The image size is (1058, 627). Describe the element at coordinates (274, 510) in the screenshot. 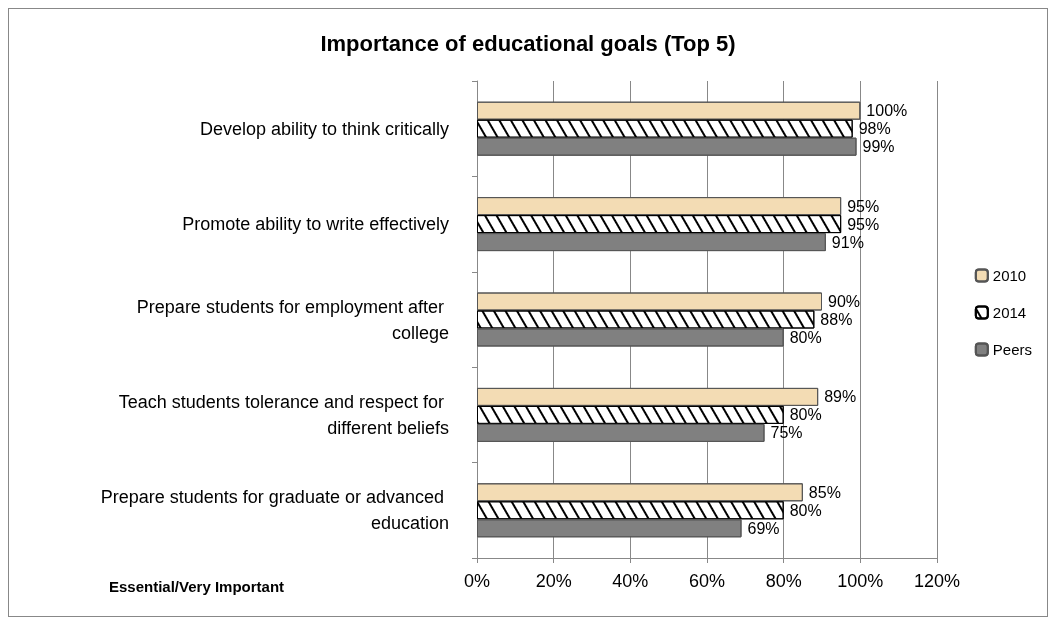

I see `y-tick-label: Prepare students for graduate or advanced education` at that location.